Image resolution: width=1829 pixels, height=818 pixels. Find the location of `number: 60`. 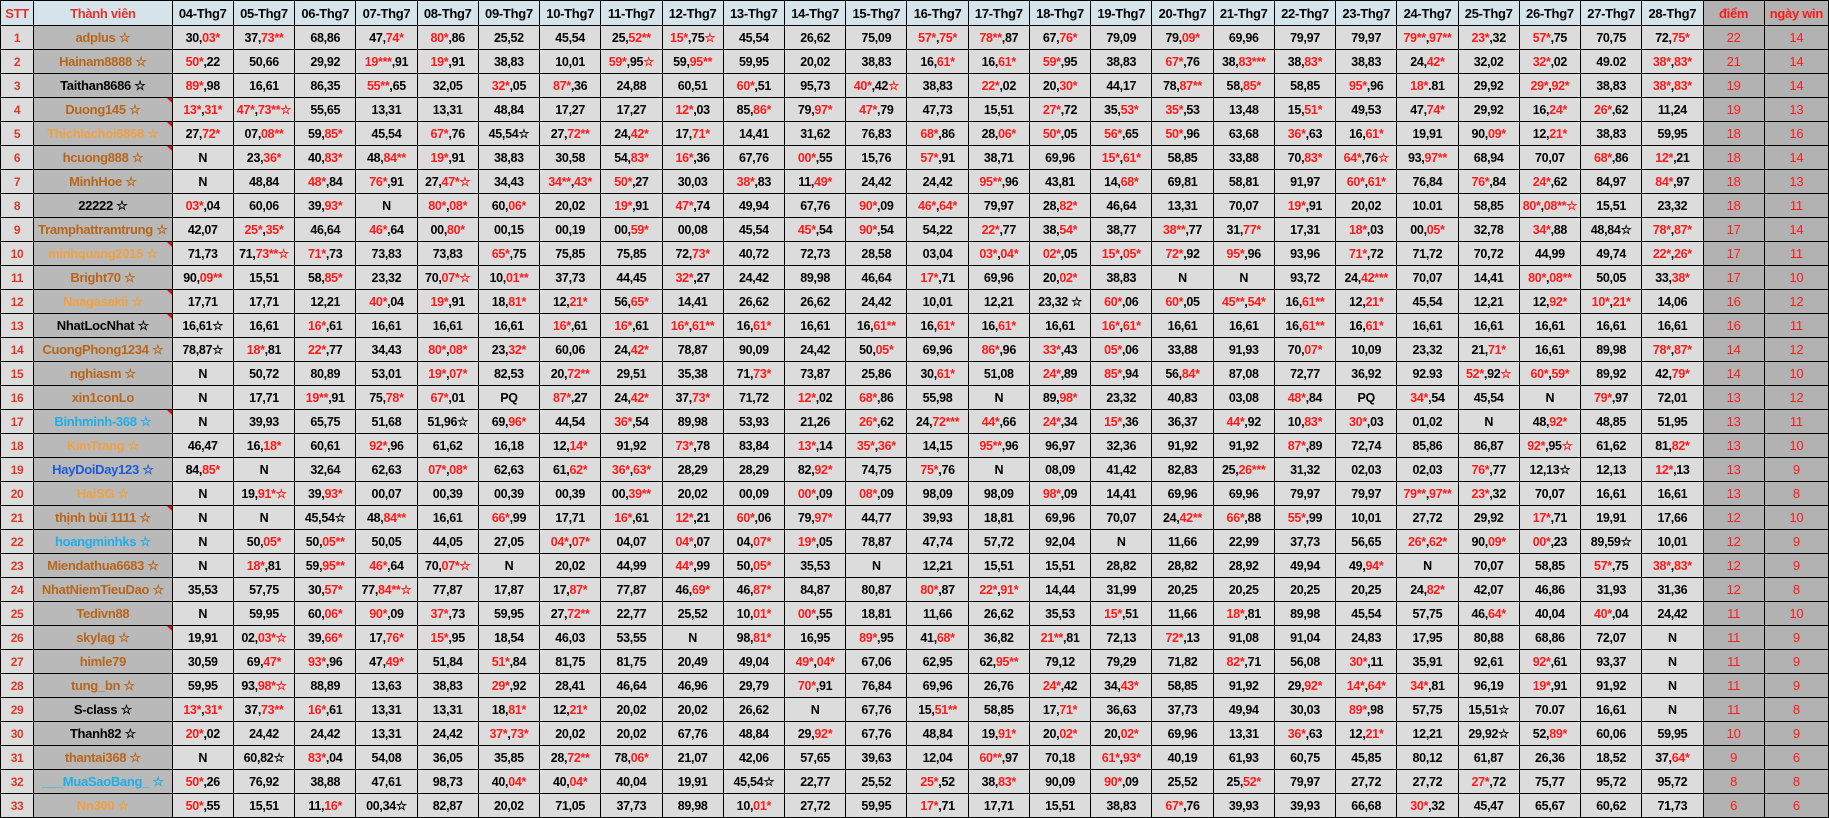

number: 60 is located at coordinates (1603, 805).